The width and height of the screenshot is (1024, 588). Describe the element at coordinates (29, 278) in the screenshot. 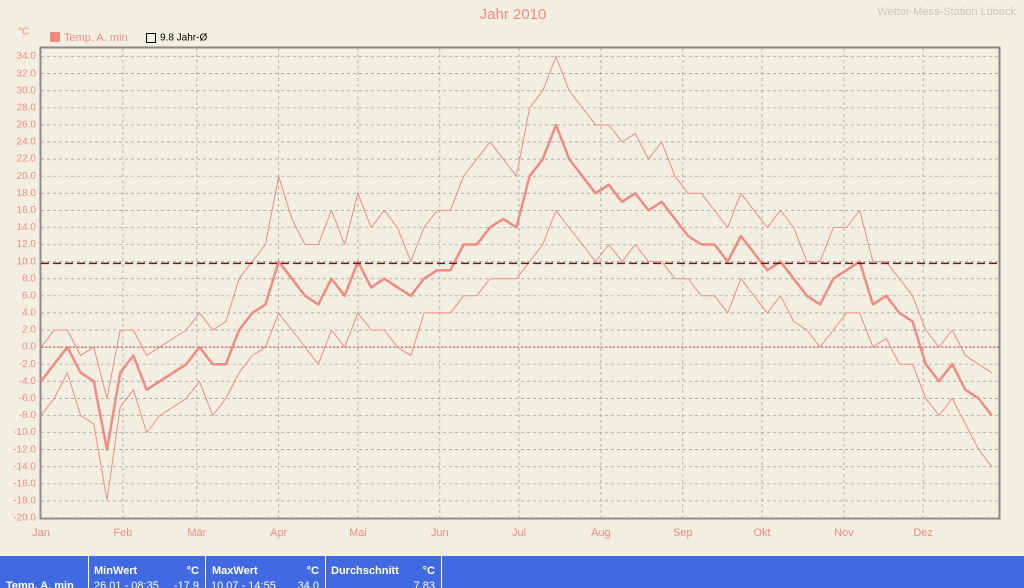

I see `y-tick-label: 8.0` at that location.